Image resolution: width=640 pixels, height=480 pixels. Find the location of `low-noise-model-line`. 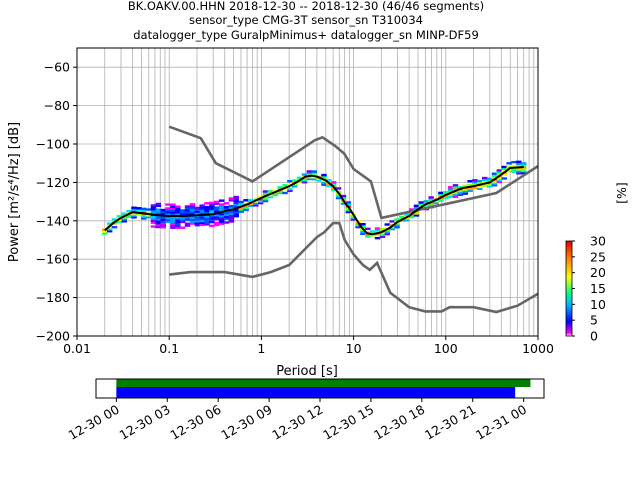

low-noise-model-line is located at coordinates (354, 267).